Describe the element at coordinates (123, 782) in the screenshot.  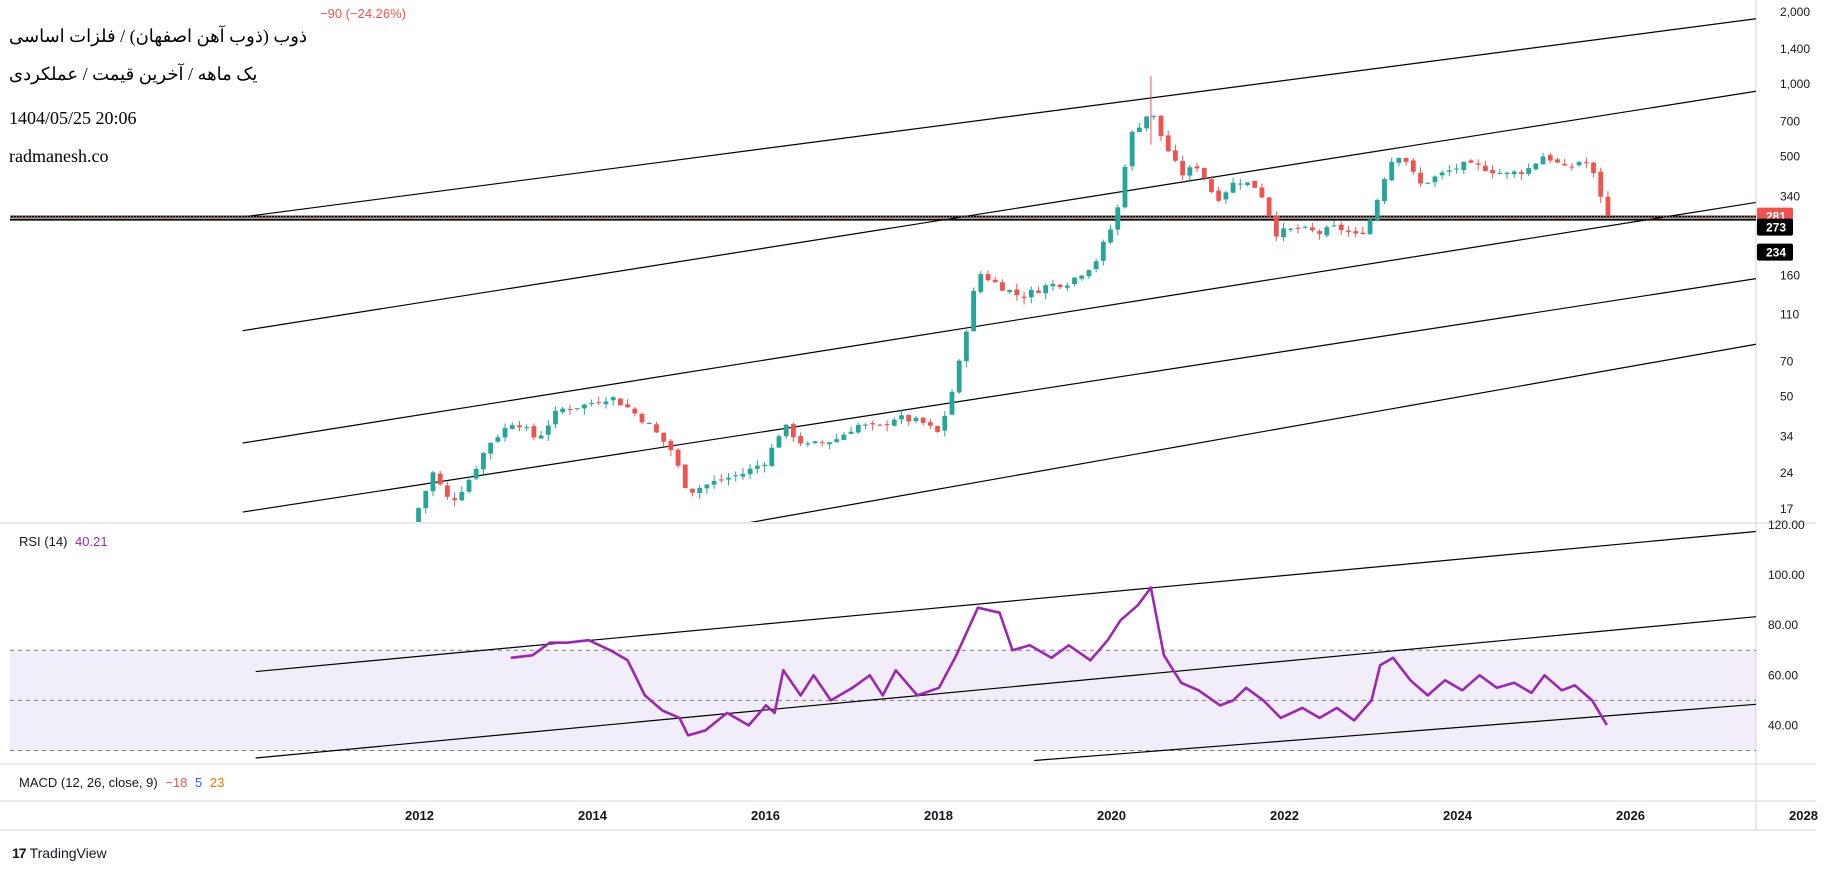
I see `macd-legend: MACD (12, 26, close, 9) −18 5 23` at that location.